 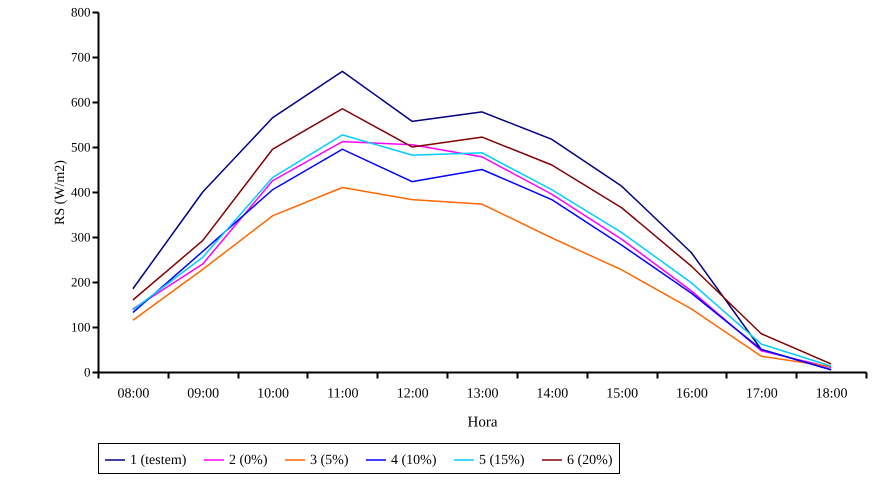 What do you see at coordinates (133, 394) in the screenshot?
I see `x-tick-label: 08:00` at bounding box center [133, 394].